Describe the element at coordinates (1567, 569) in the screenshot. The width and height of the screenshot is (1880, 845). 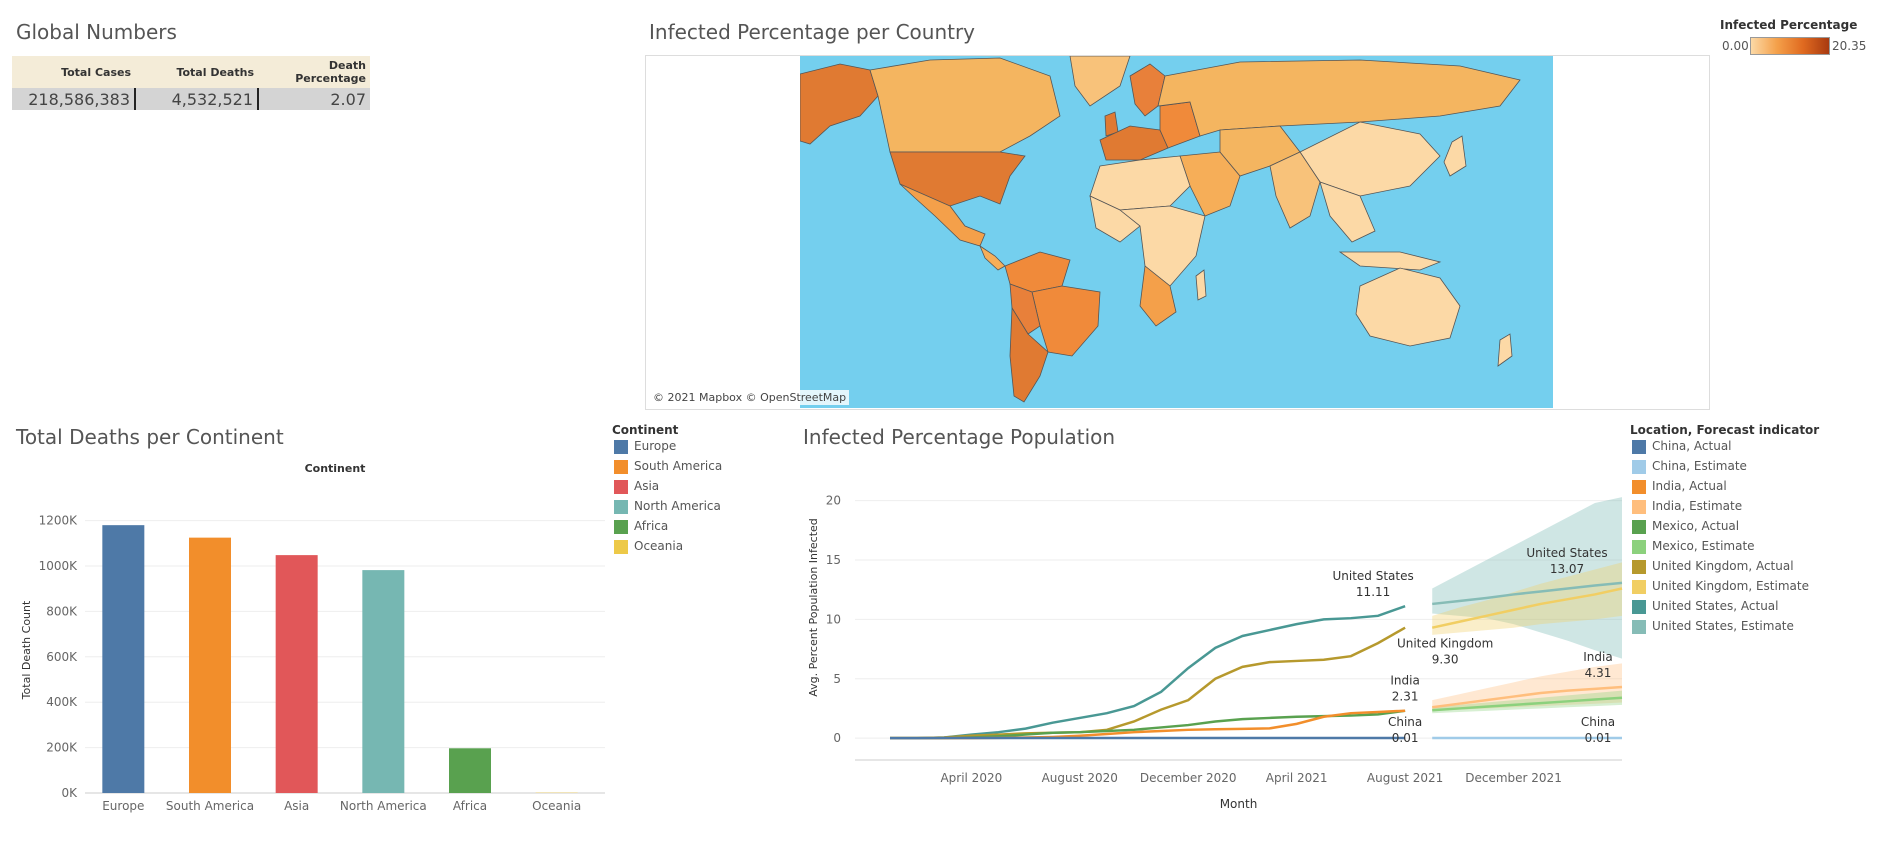
I see `annotation-value: 13.07` at that location.